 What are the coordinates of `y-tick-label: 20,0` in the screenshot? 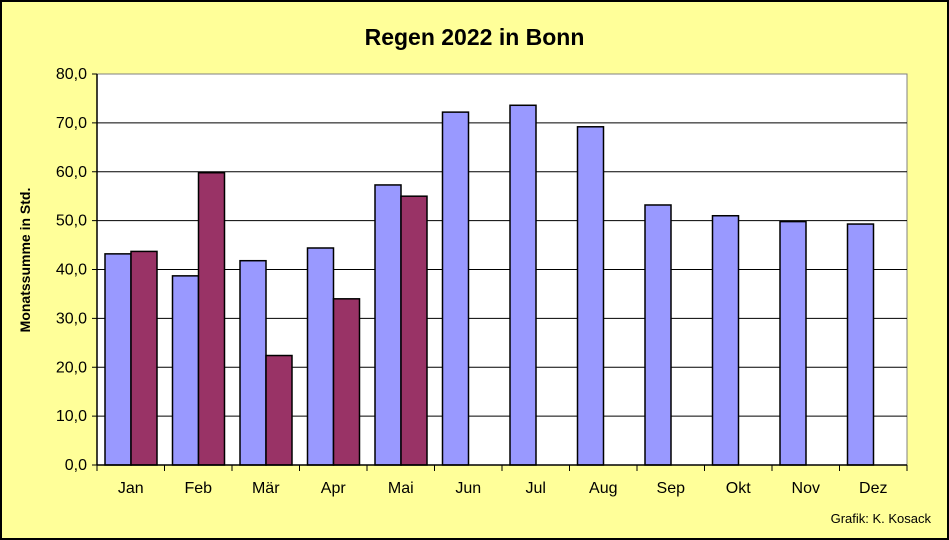 It's located at (71, 367).